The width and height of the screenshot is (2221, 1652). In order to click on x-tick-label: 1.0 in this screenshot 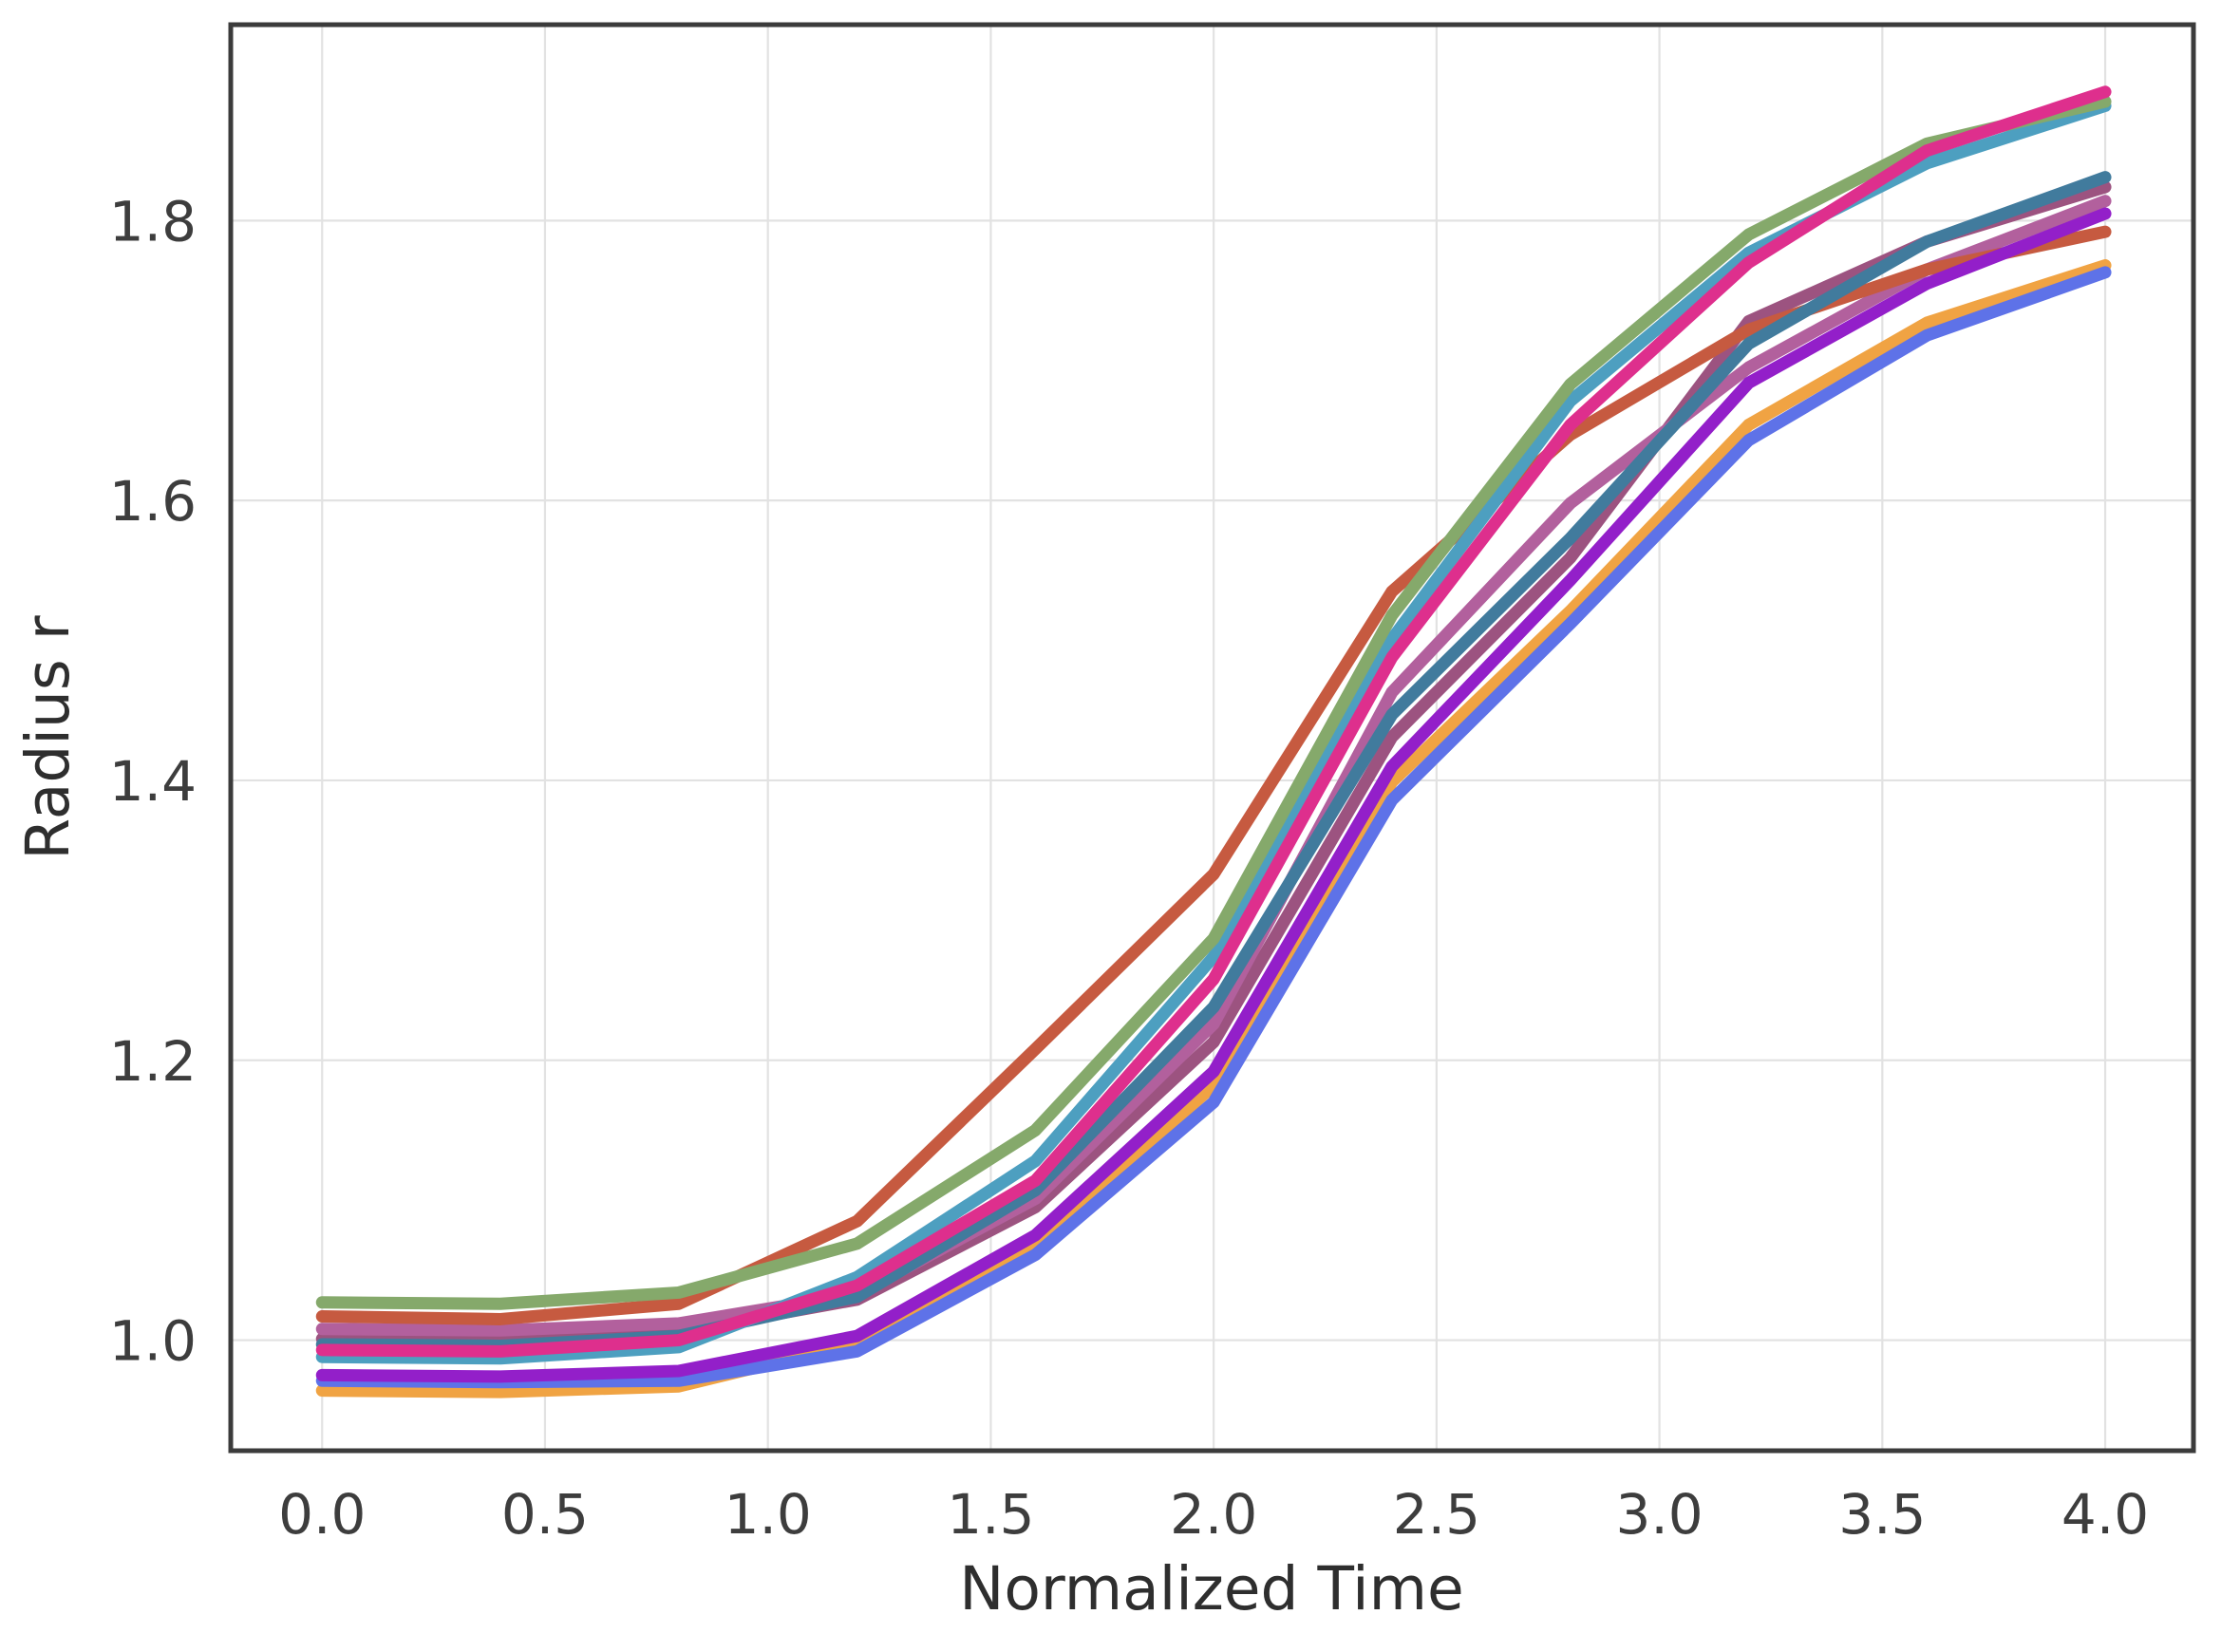, I will do `click(769, 1514)`.